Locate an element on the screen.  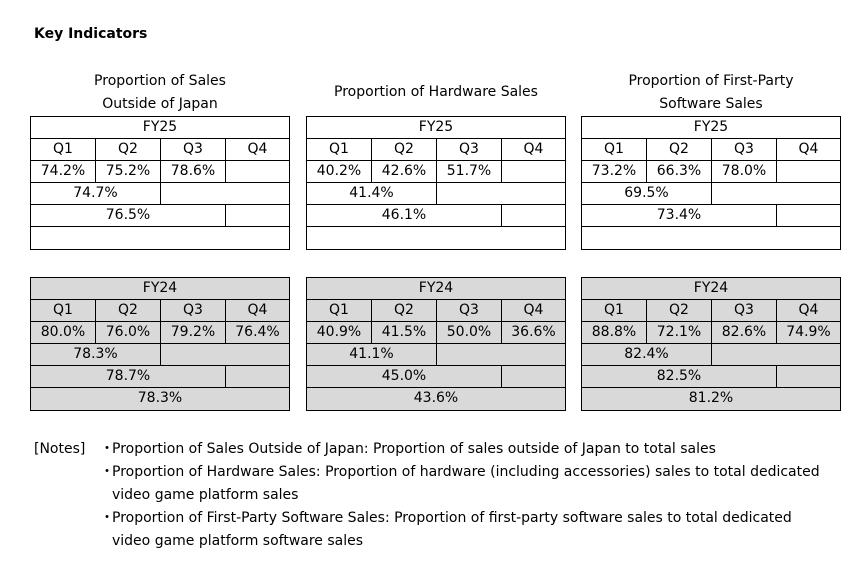
panel-title-first-party: Proportion of First-Party Software Sales is located at coordinates (711, 93).